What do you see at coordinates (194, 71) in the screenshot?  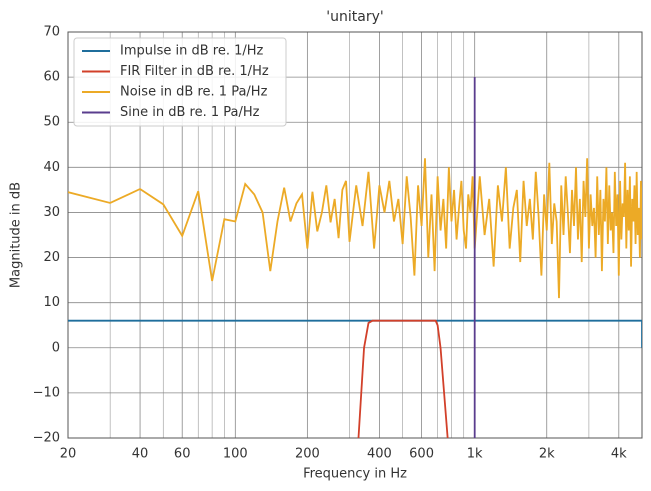 I see `legend-label: FIR Filter in dB re. 1/Hz` at bounding box center [194, 71].